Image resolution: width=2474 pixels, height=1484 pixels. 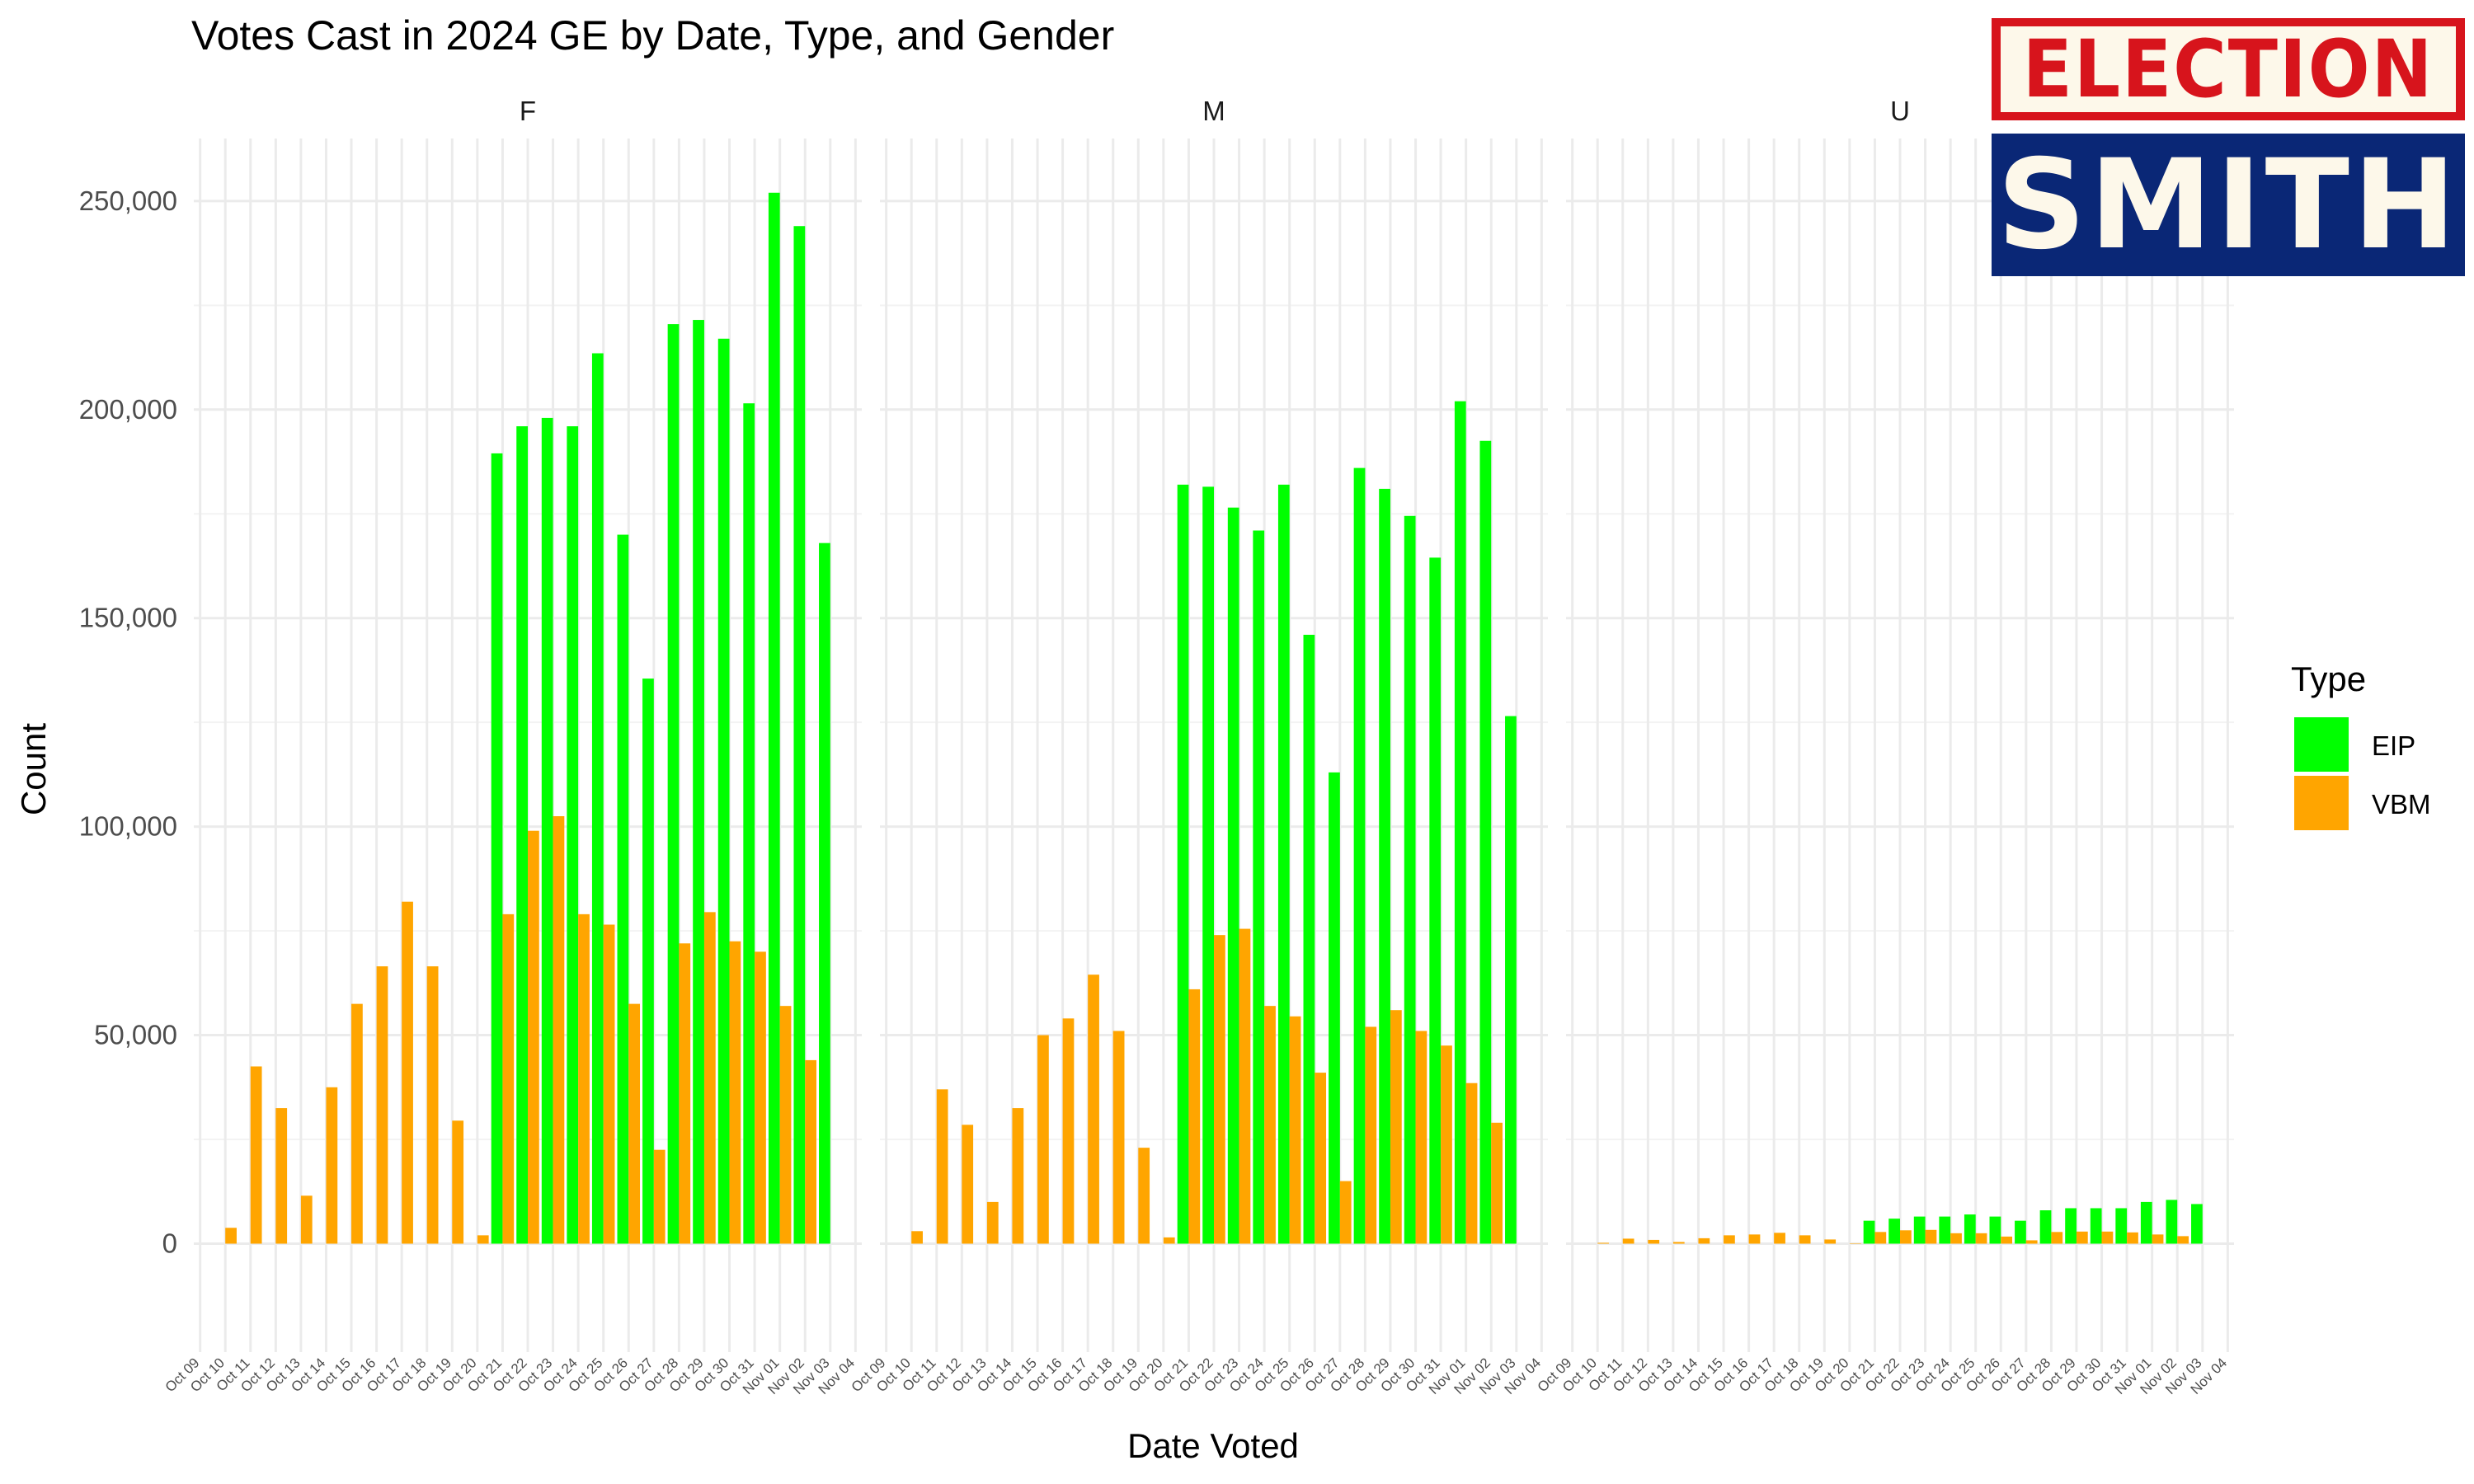 What do you see at coordinates (2328, 679) in the screenshot?
I see `legend-title: Type` at bounding box center [2328, 679].